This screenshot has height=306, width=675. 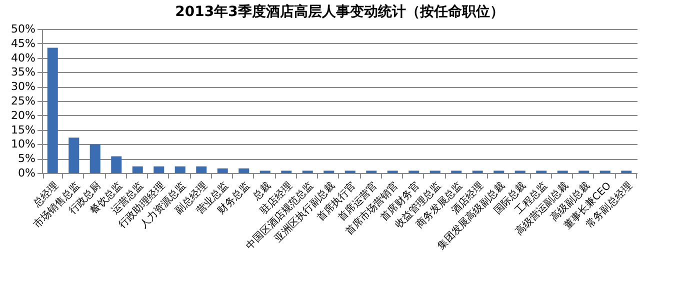 What do you see at coordinates (23, 101) in the screenshot?
I see `y-tick-label: 25%` at bounding box center [23, 101].